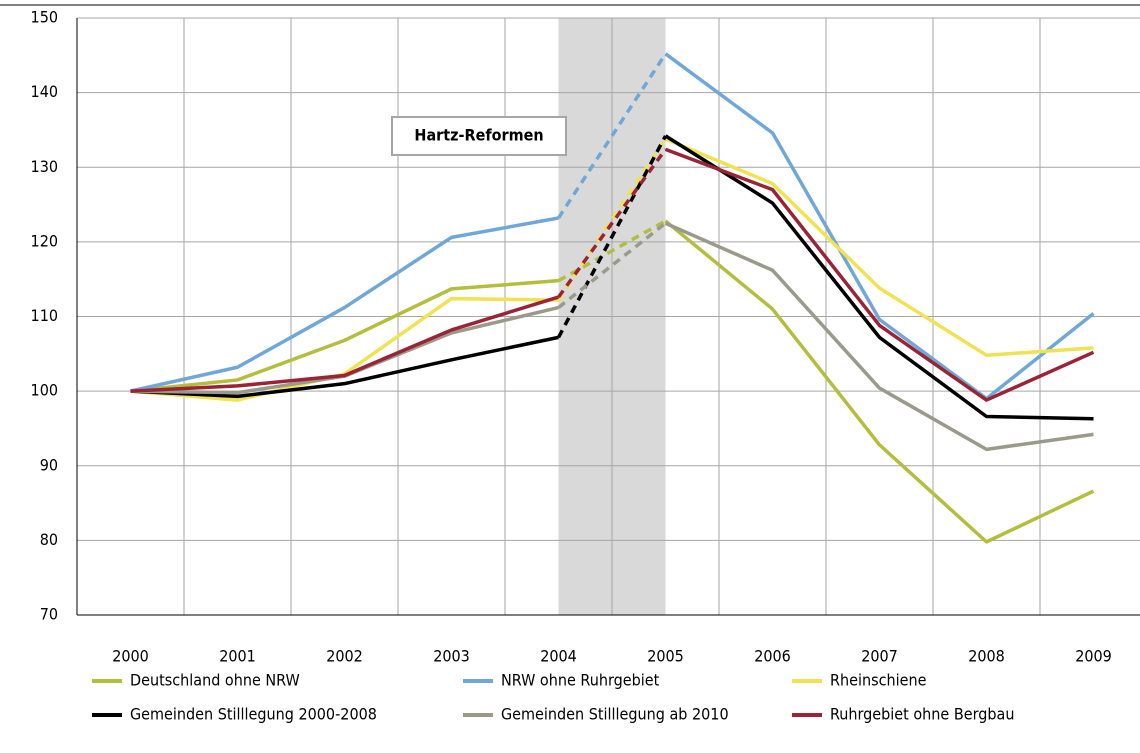 The height and width of the screenshot is (753, 1140). I want to click on y-tick-label: 80, so click(49, 539).